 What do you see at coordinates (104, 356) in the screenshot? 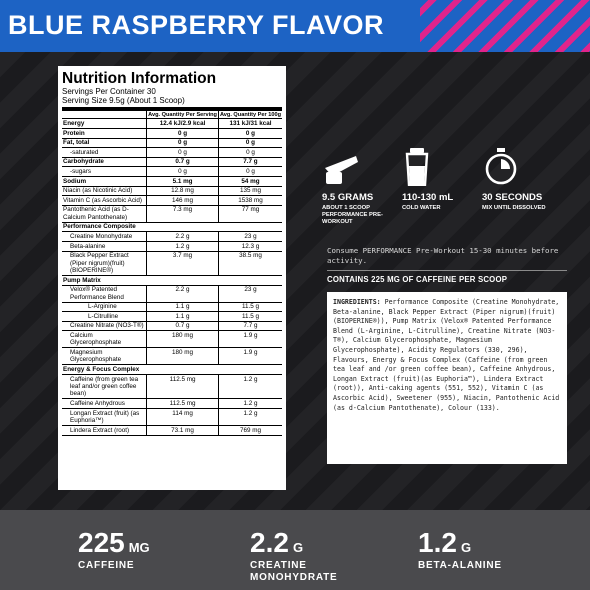
I see `nutrient-name: Magnesium Glycerophosphate` at bounding box center [104, 356].